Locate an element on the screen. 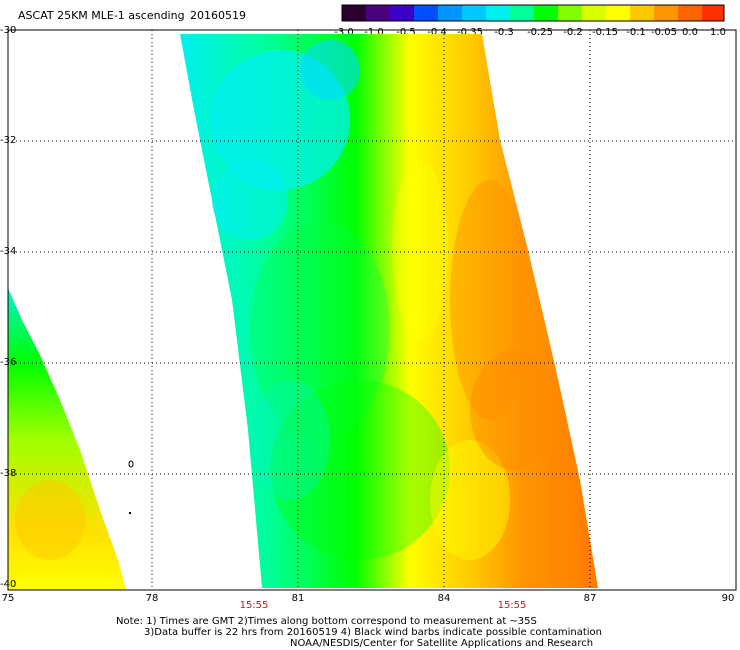 Image resolution: width=740 pixels, height=650 pixels. colorbar-label: -0.4 is located at coordinates (437, 32).